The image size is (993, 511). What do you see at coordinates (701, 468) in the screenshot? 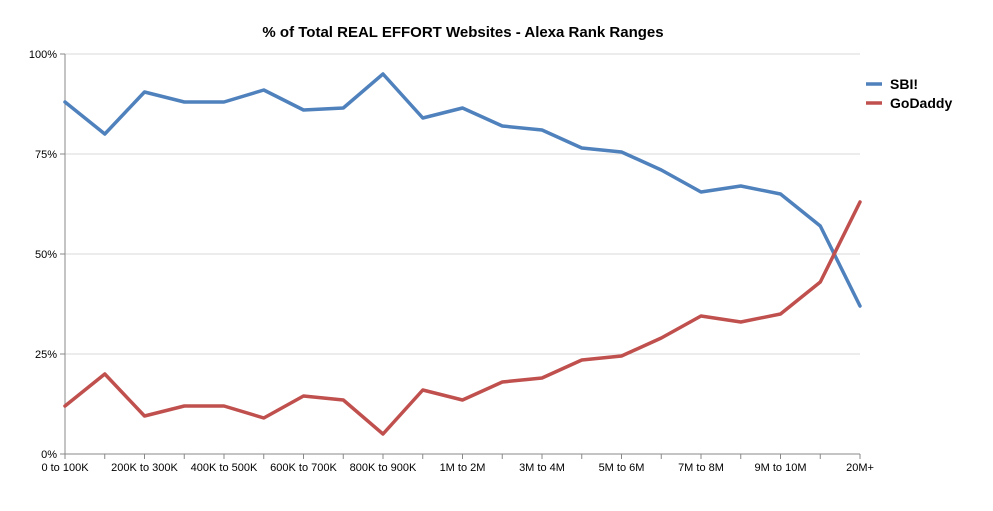
I see `x-tick-label: 7M to 8M` at bounding box center [701, 468].